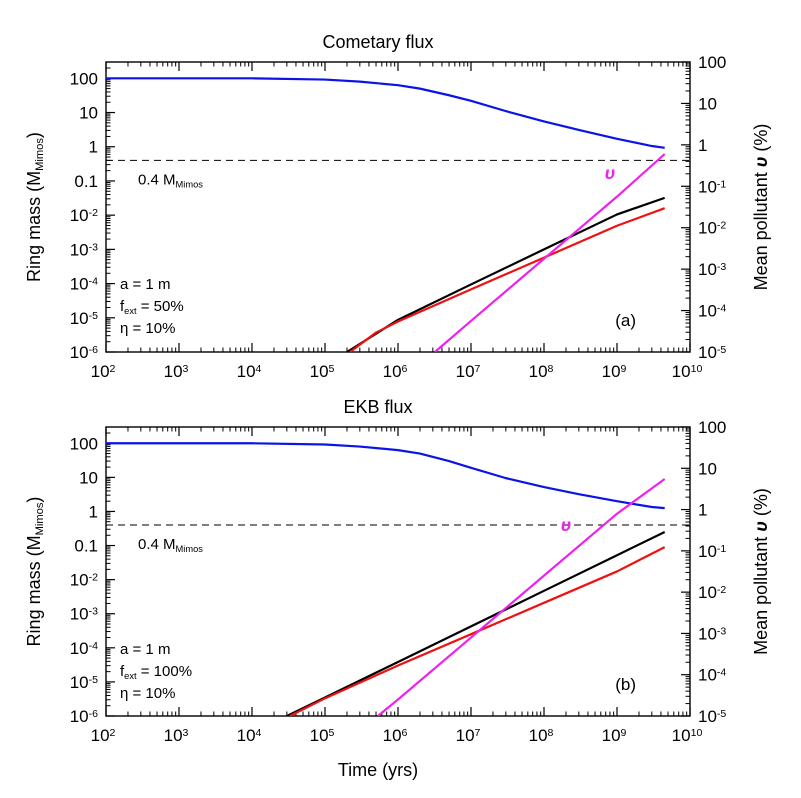 Image resolution: width=801 pixels, height=798 pixels. Describe the element at coordinates (761, 526) in the screenshot. I see `y2-axis-label-part: υ` at that location.